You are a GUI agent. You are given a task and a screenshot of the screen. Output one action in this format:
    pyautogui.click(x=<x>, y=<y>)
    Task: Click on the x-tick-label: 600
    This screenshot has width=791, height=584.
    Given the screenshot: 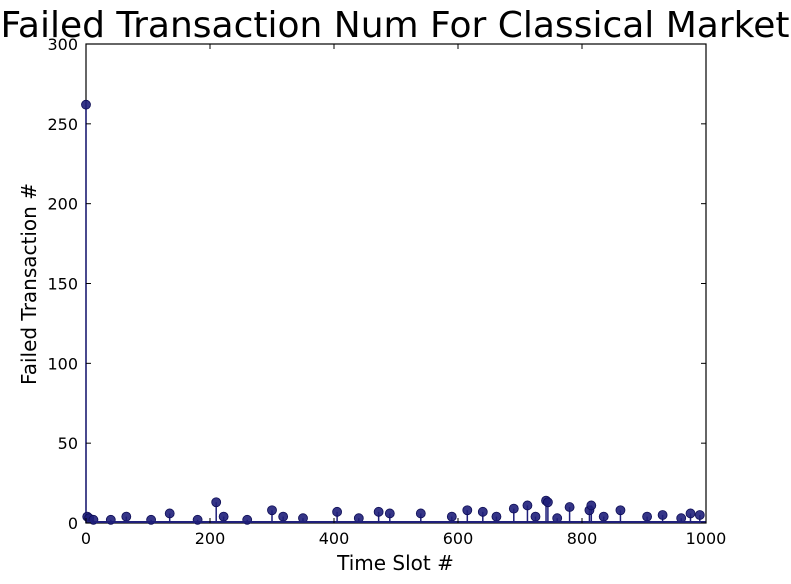 What is the action you would take?
    pyautogui.click(x=458, y=538)
    